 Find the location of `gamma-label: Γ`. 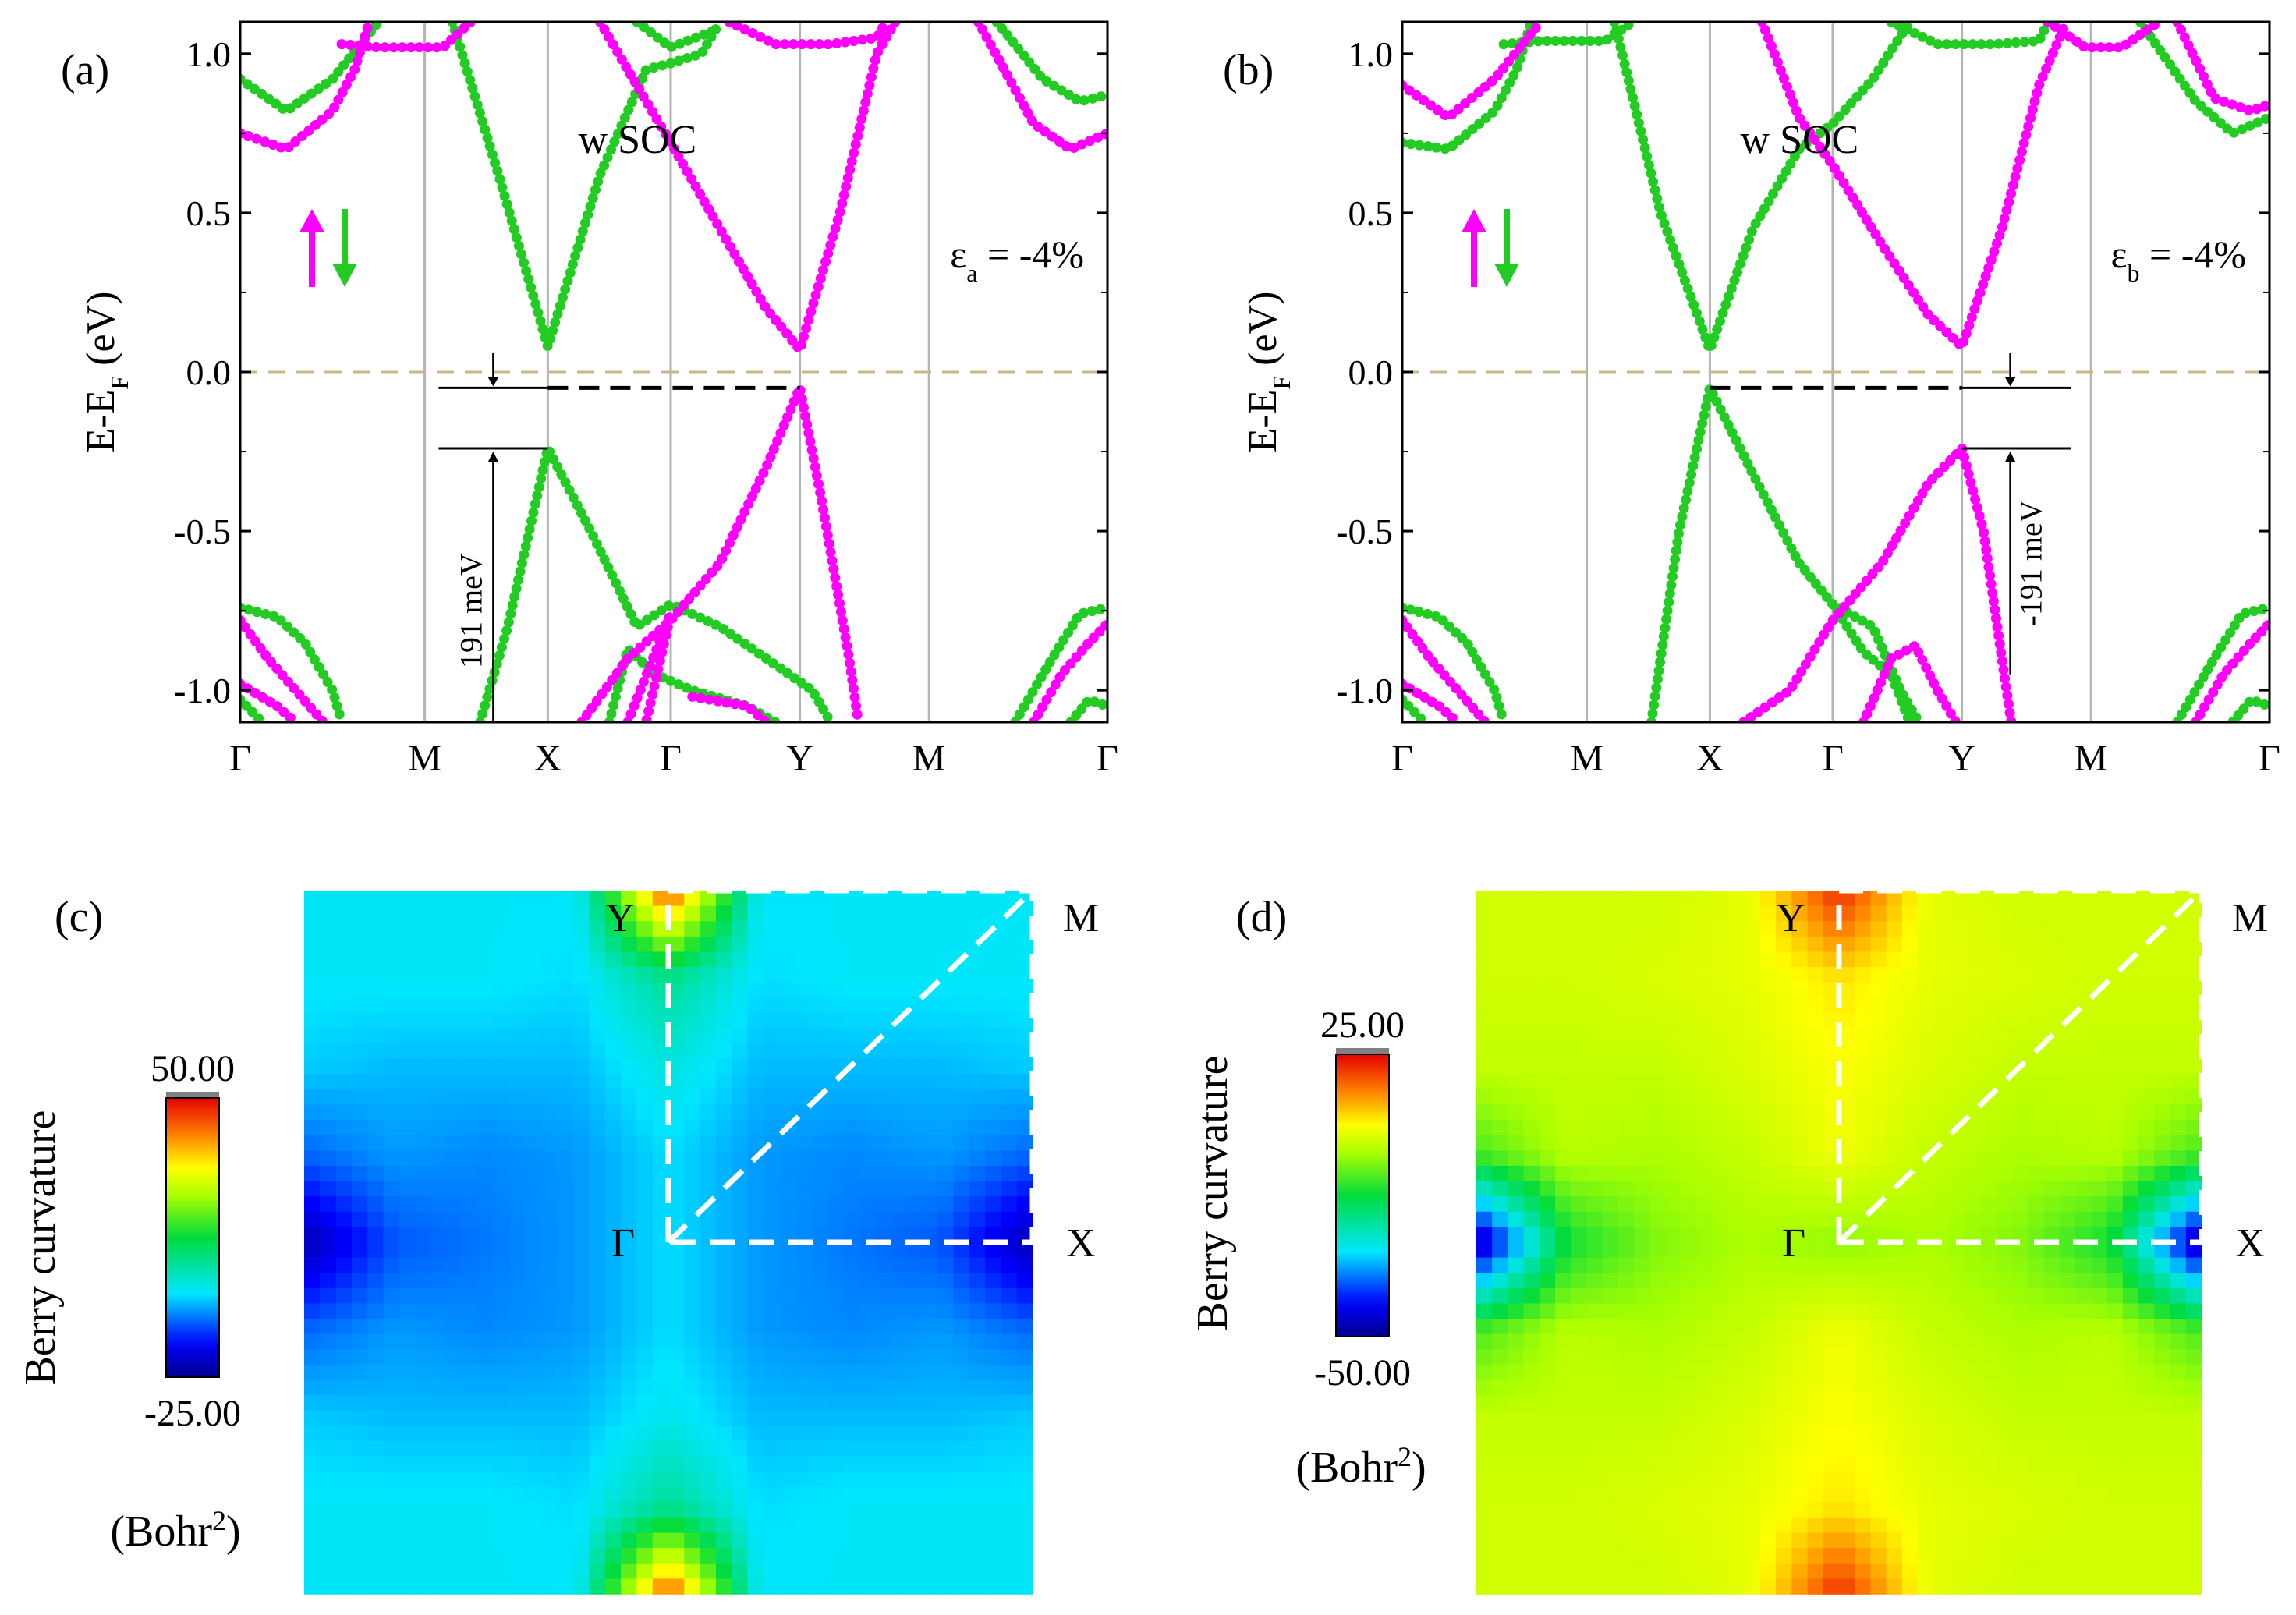

gamma-label: Γ is located at coordinates (1793, 1243).